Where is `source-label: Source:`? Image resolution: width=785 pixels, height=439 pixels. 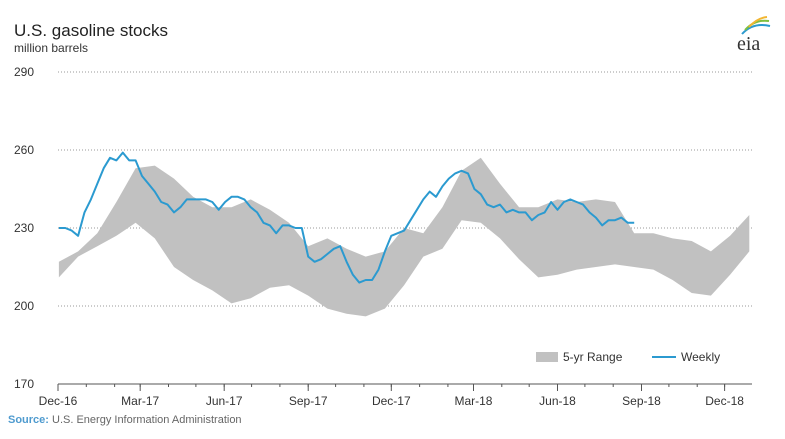 source-label: Source: is located at coordinates (28, 420).